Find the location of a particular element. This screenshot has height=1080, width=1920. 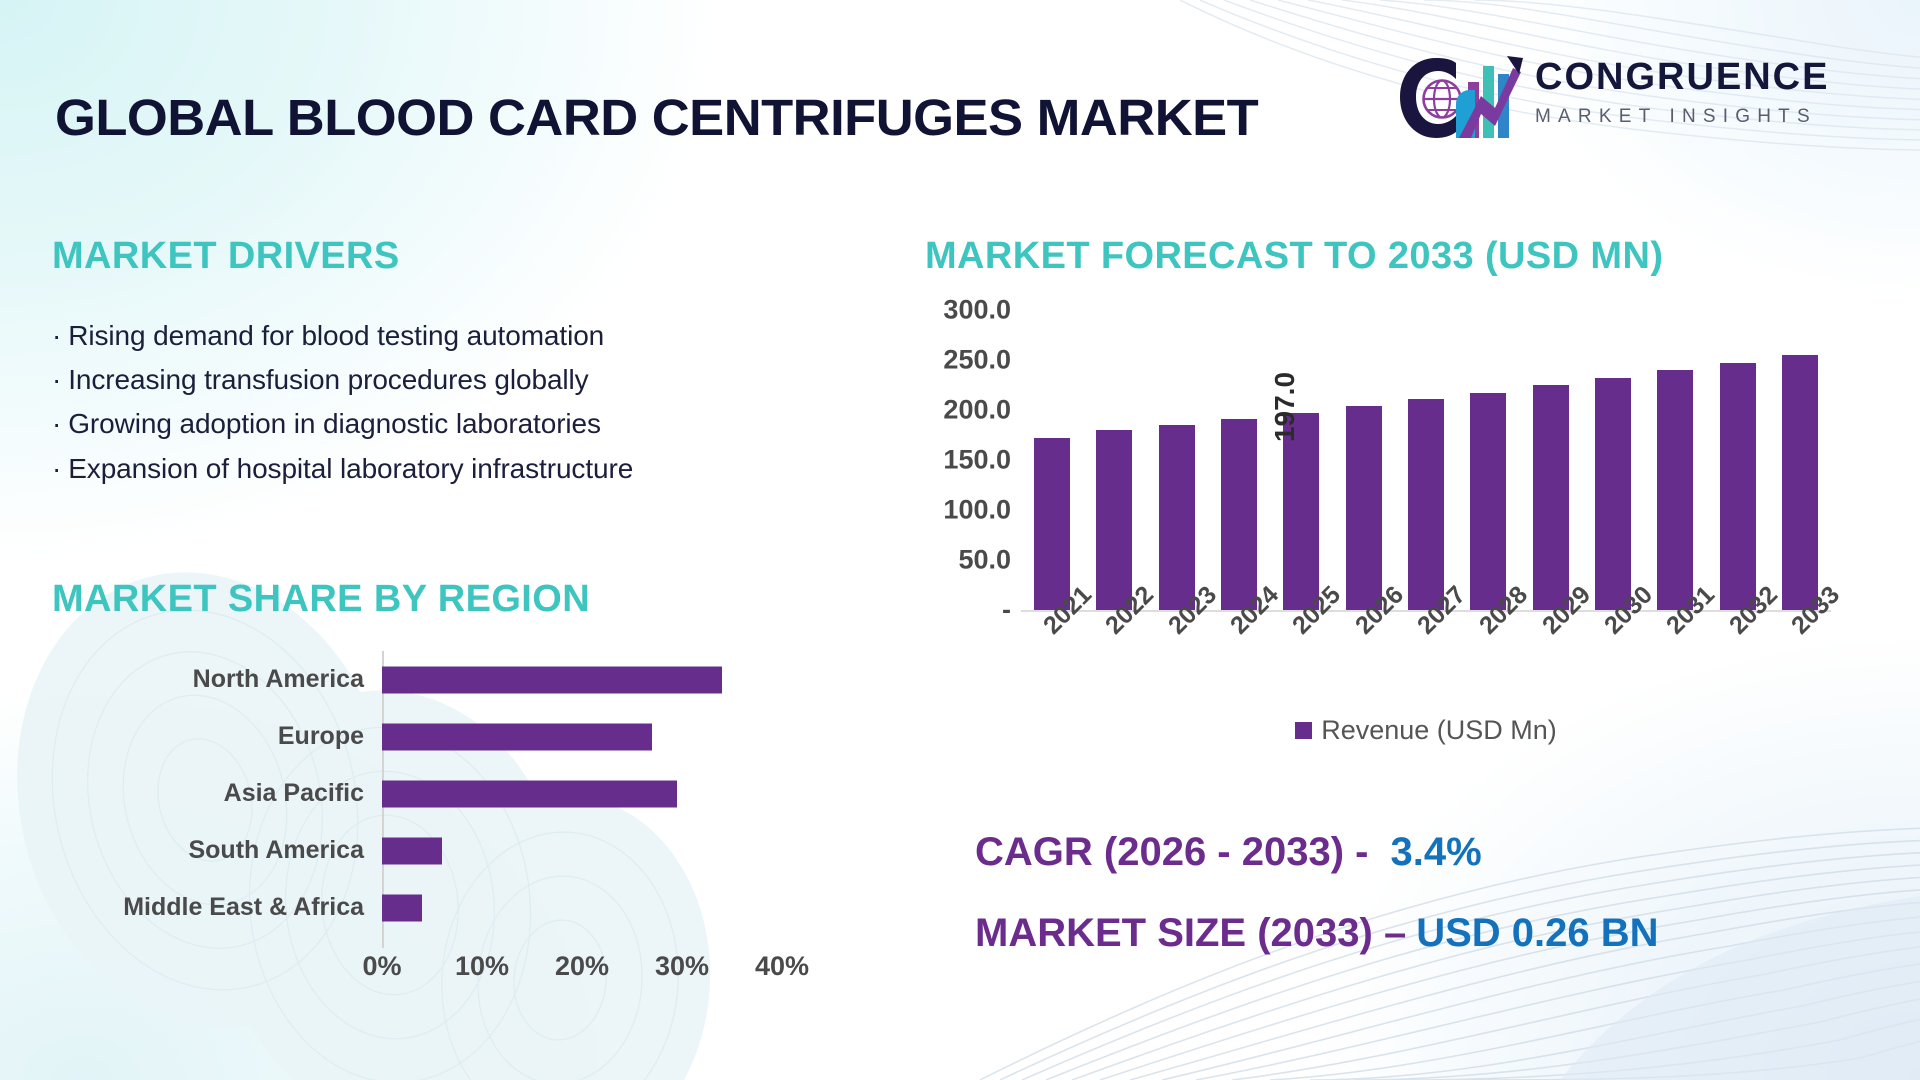

logo-tagline: MARKET INSIGHTS is located at coordinates (1676, 116).